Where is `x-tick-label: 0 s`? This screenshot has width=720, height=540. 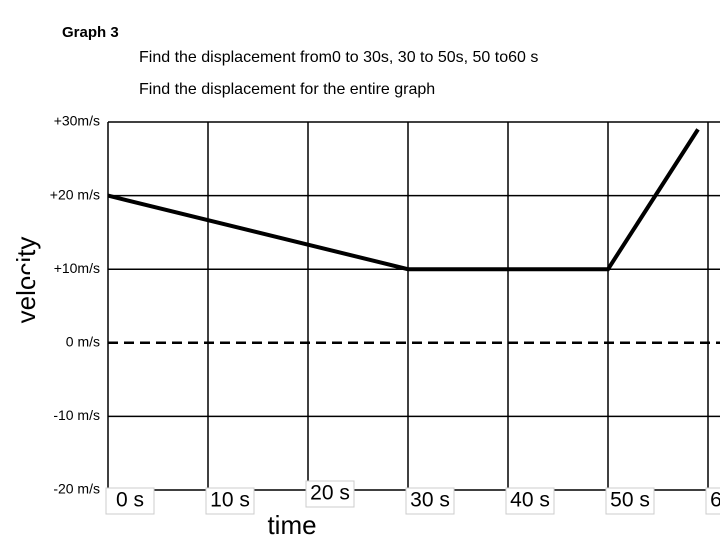 x-tick-label: 0 s is located at coordinates (130, 500).